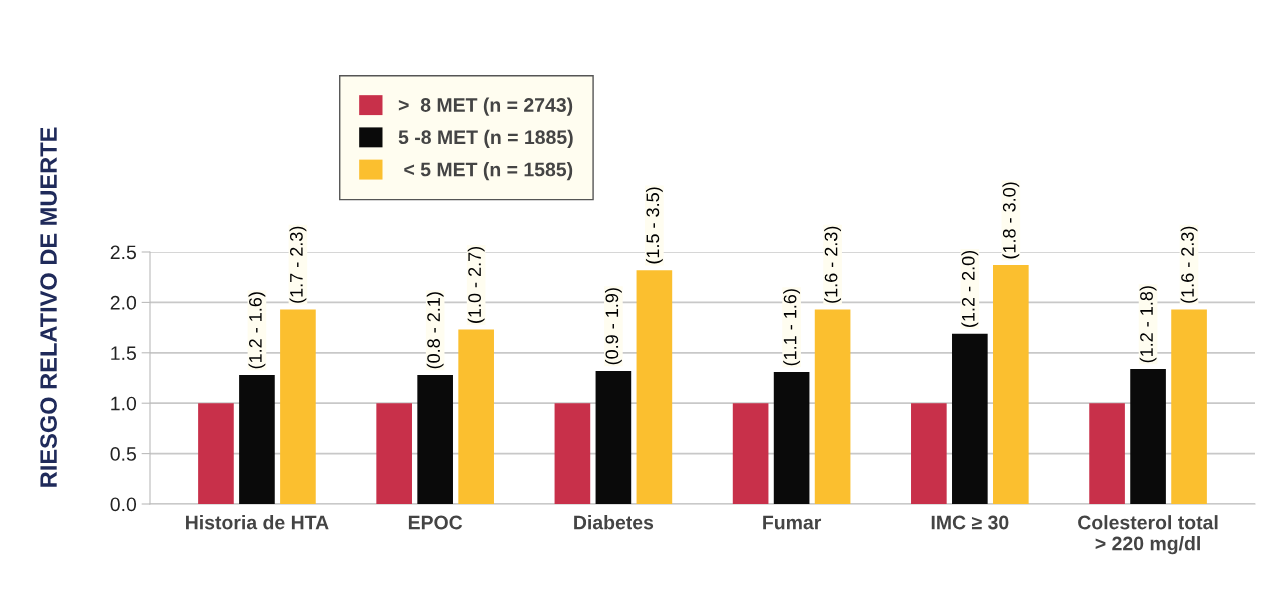 The image size is (1282, 602). I want to click on y-axis-title: RIESGO RELATIVO DE MUERTE, so click(48, 307).